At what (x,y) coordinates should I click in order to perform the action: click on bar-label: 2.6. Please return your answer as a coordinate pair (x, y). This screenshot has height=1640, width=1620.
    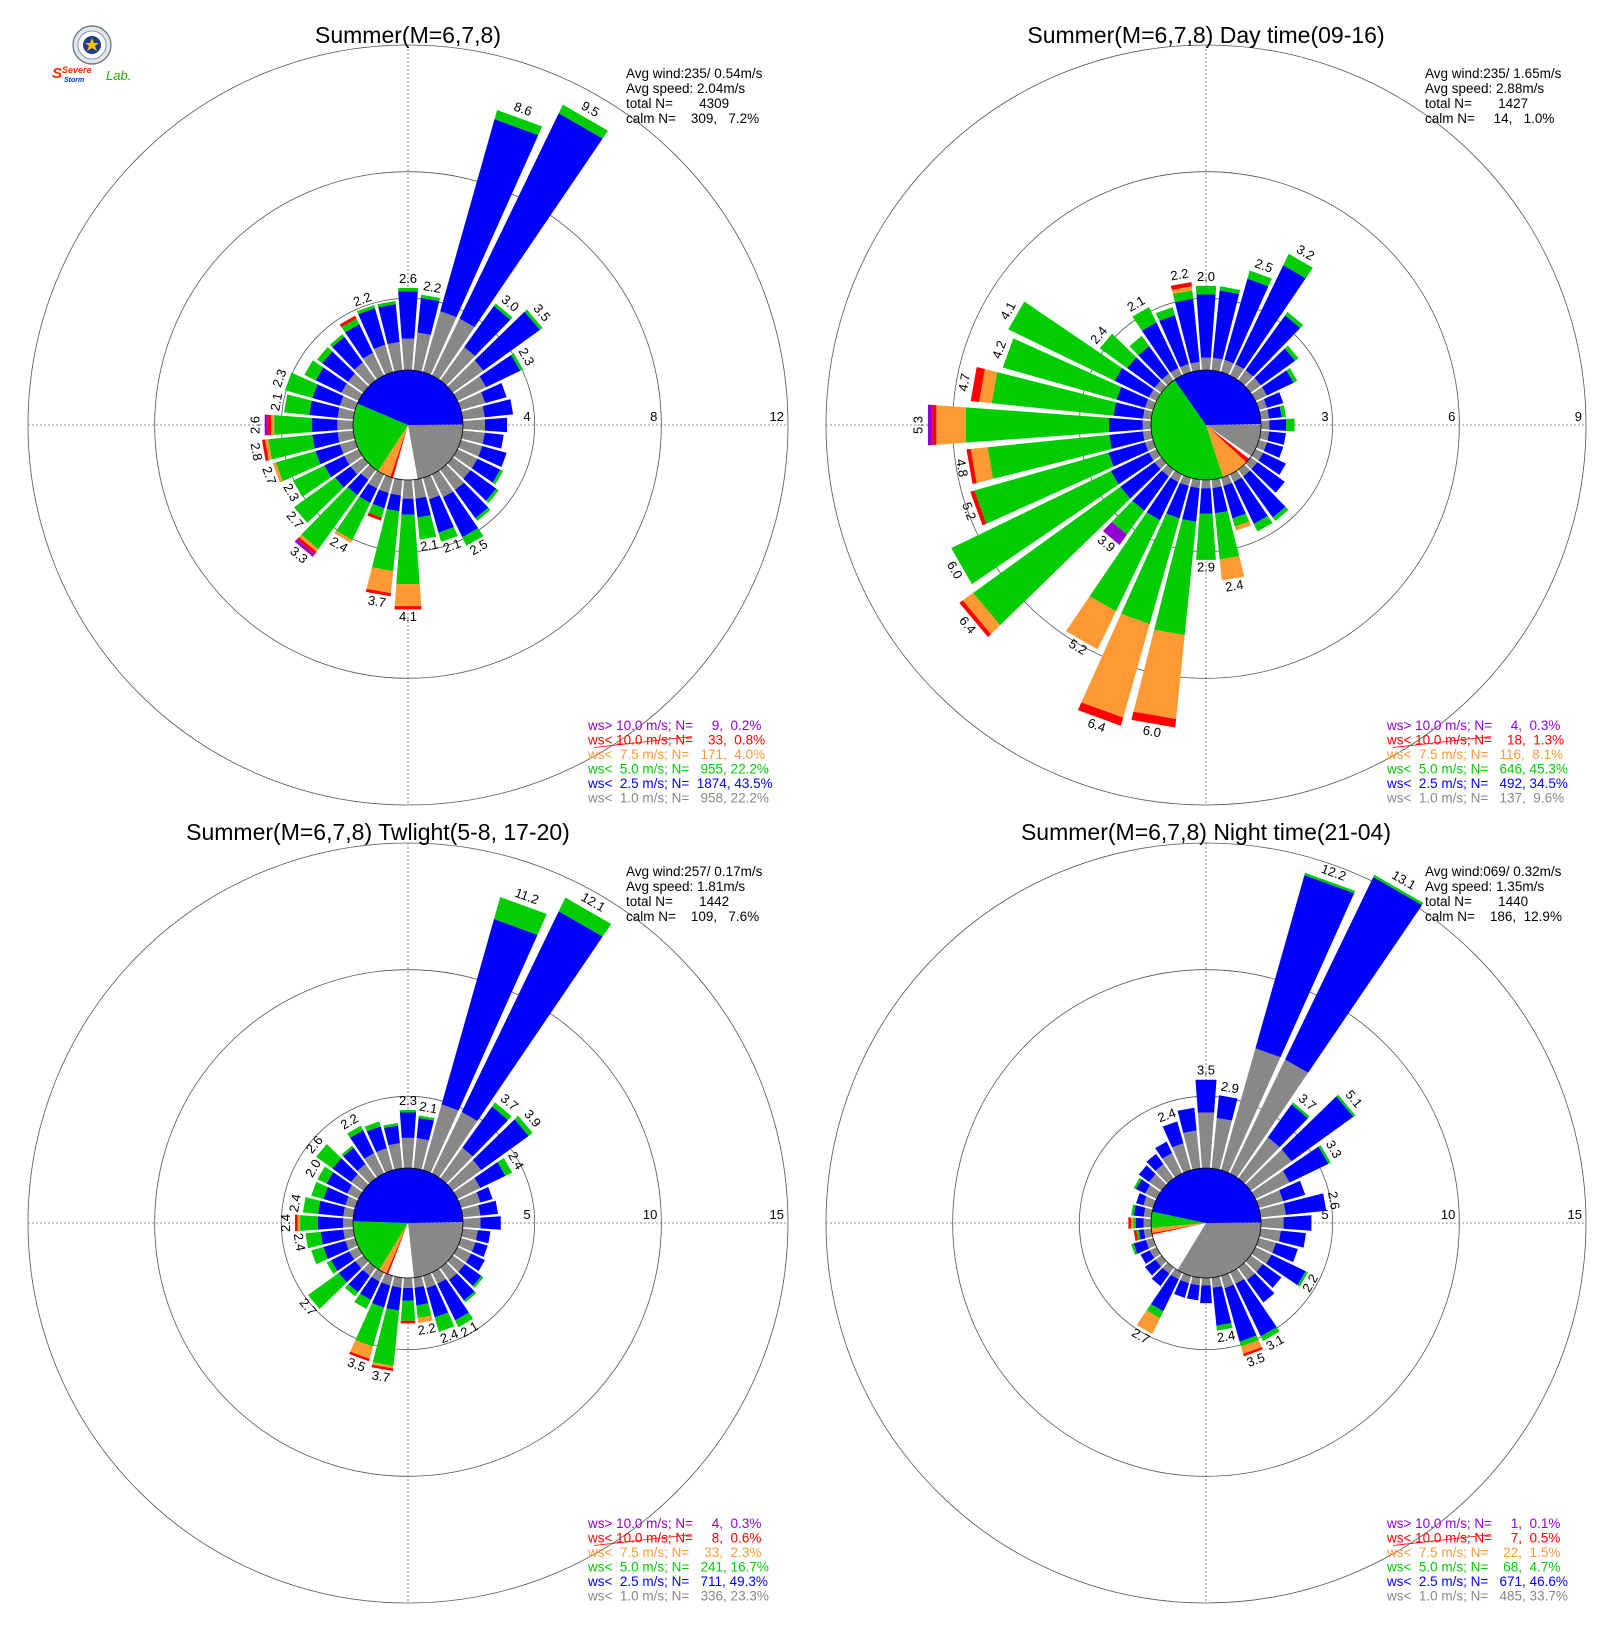
    Looking at the image, I should click on (408, 278).